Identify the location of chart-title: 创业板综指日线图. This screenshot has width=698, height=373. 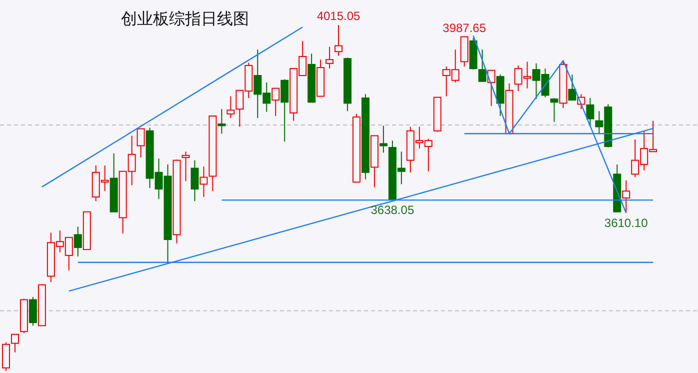
(185, 19).